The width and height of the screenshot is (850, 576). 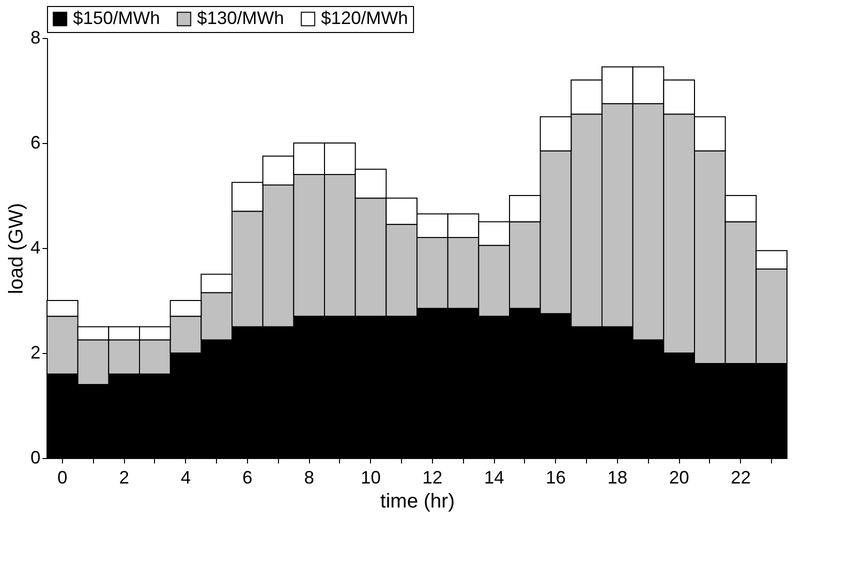 I want to click on x-tick-label: 10, so click(x=370, y=478).